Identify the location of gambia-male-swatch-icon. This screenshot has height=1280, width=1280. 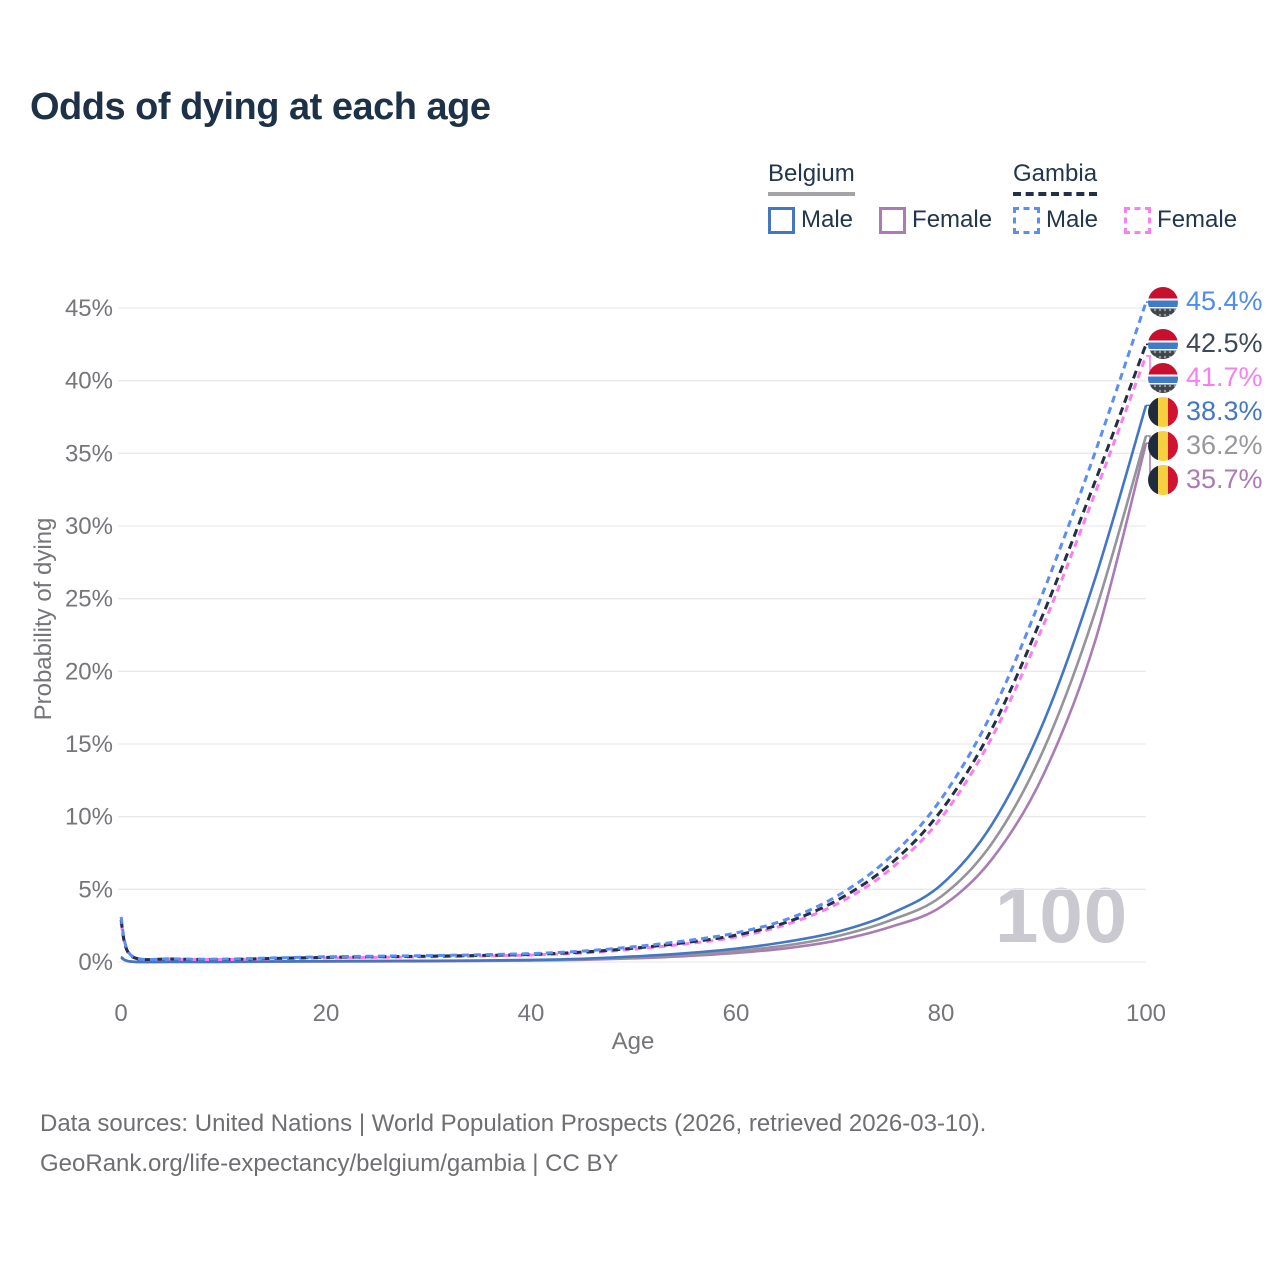
(1026, 220).